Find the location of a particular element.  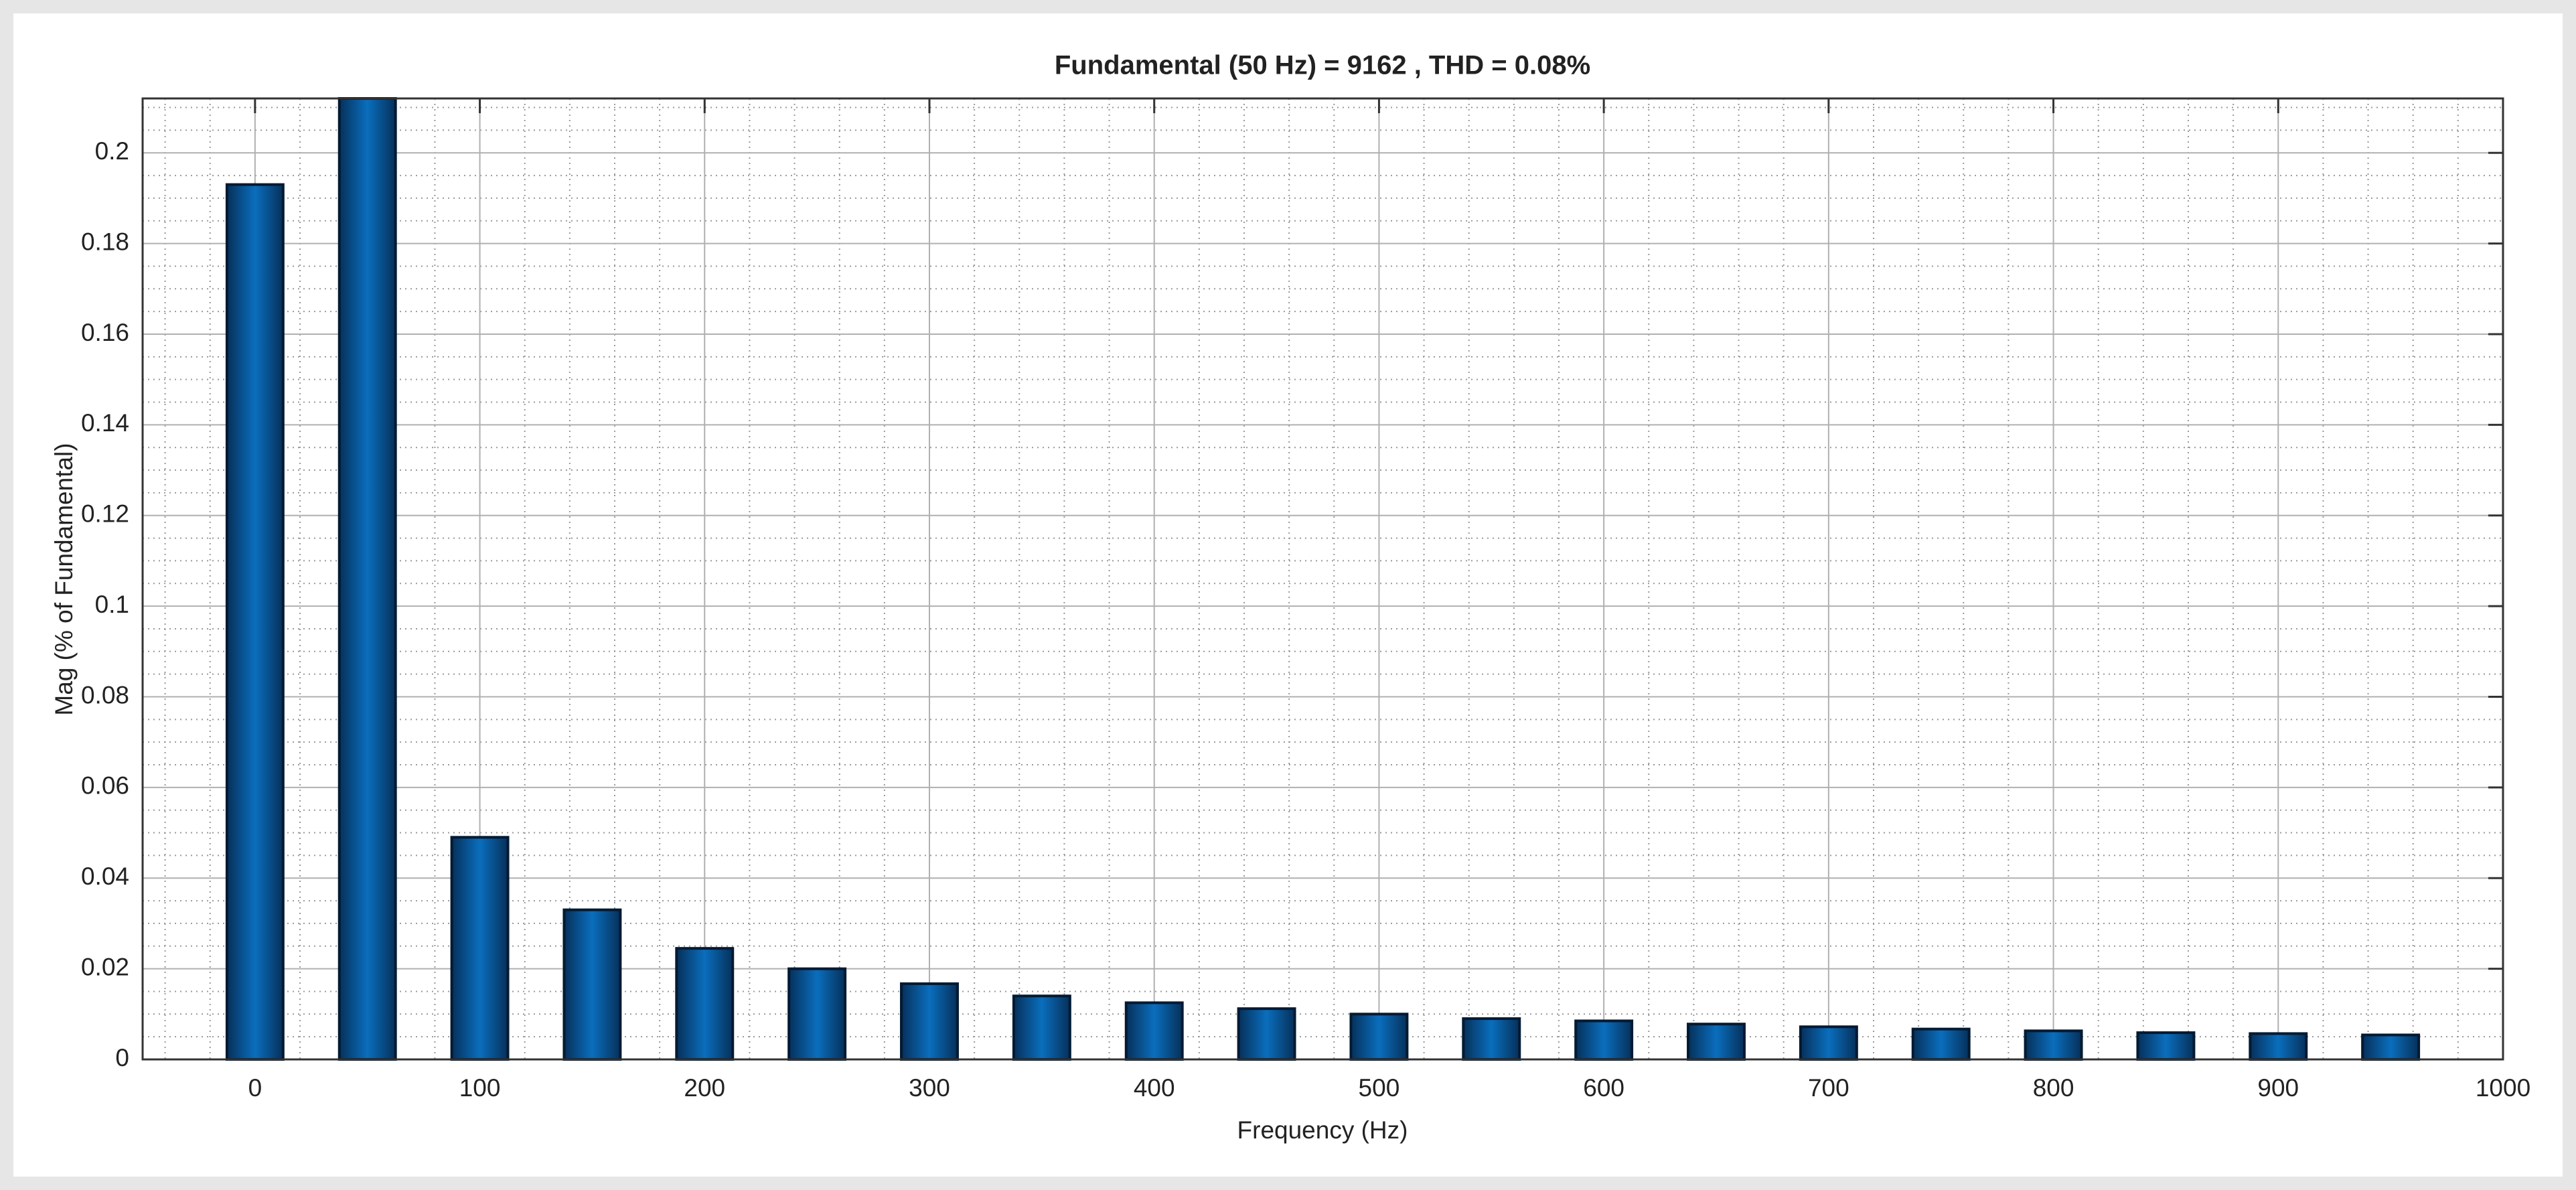

x-tick-label: 800 is located at coordinates (2053, 1088).